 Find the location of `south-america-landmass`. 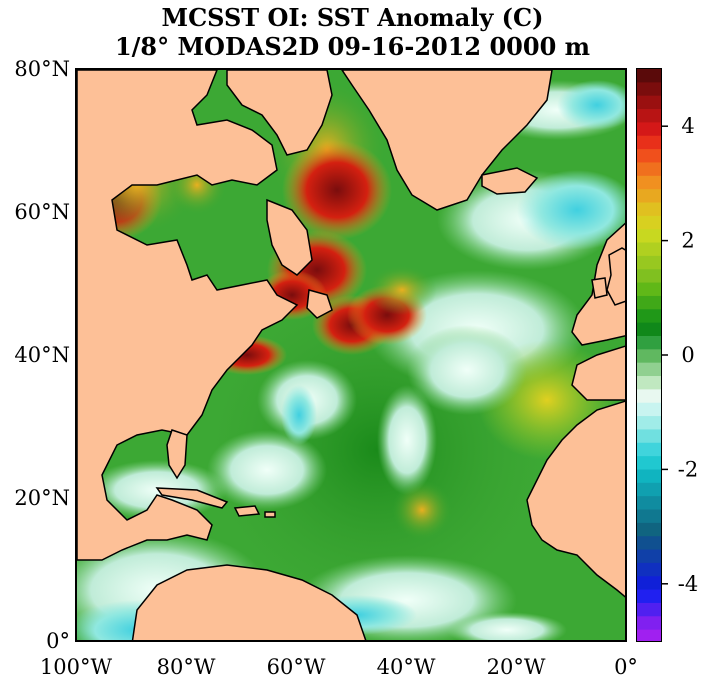

south-america-landmass is located at coordinates (249, 602).